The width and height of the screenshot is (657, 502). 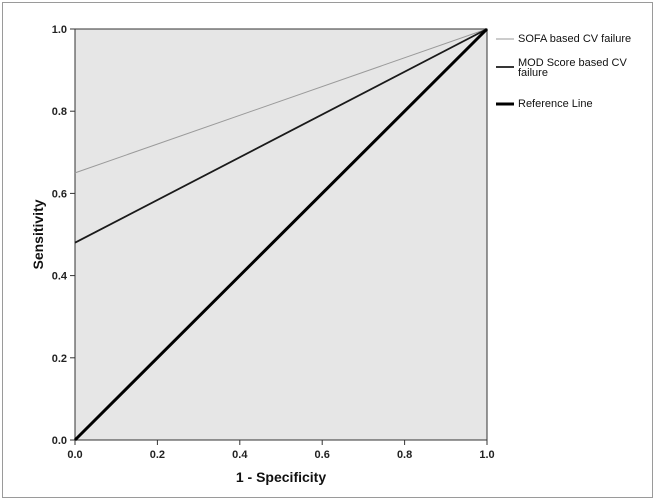 What do you see at coordinates (60, 277) in the screenshot?
I see `y-tick-label: 0.4` at bounding box center [60, 277].